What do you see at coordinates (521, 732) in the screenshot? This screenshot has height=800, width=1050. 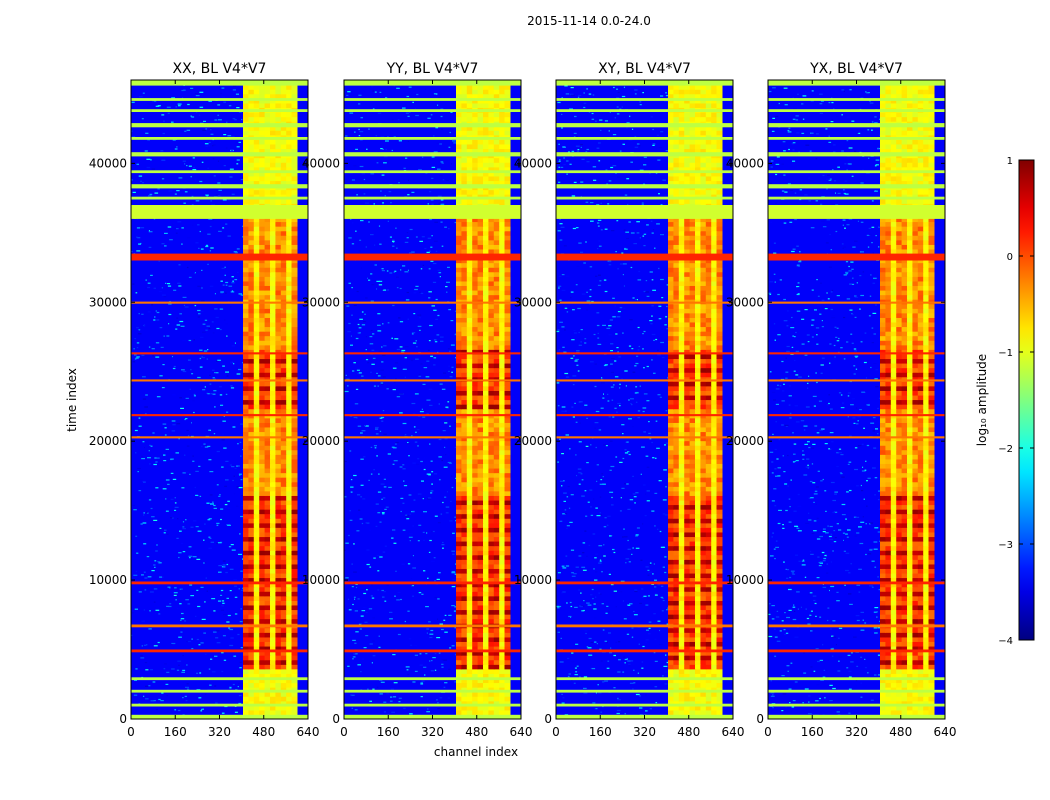 I see `x-tick-label: 640` at bounding box center [521, 732].